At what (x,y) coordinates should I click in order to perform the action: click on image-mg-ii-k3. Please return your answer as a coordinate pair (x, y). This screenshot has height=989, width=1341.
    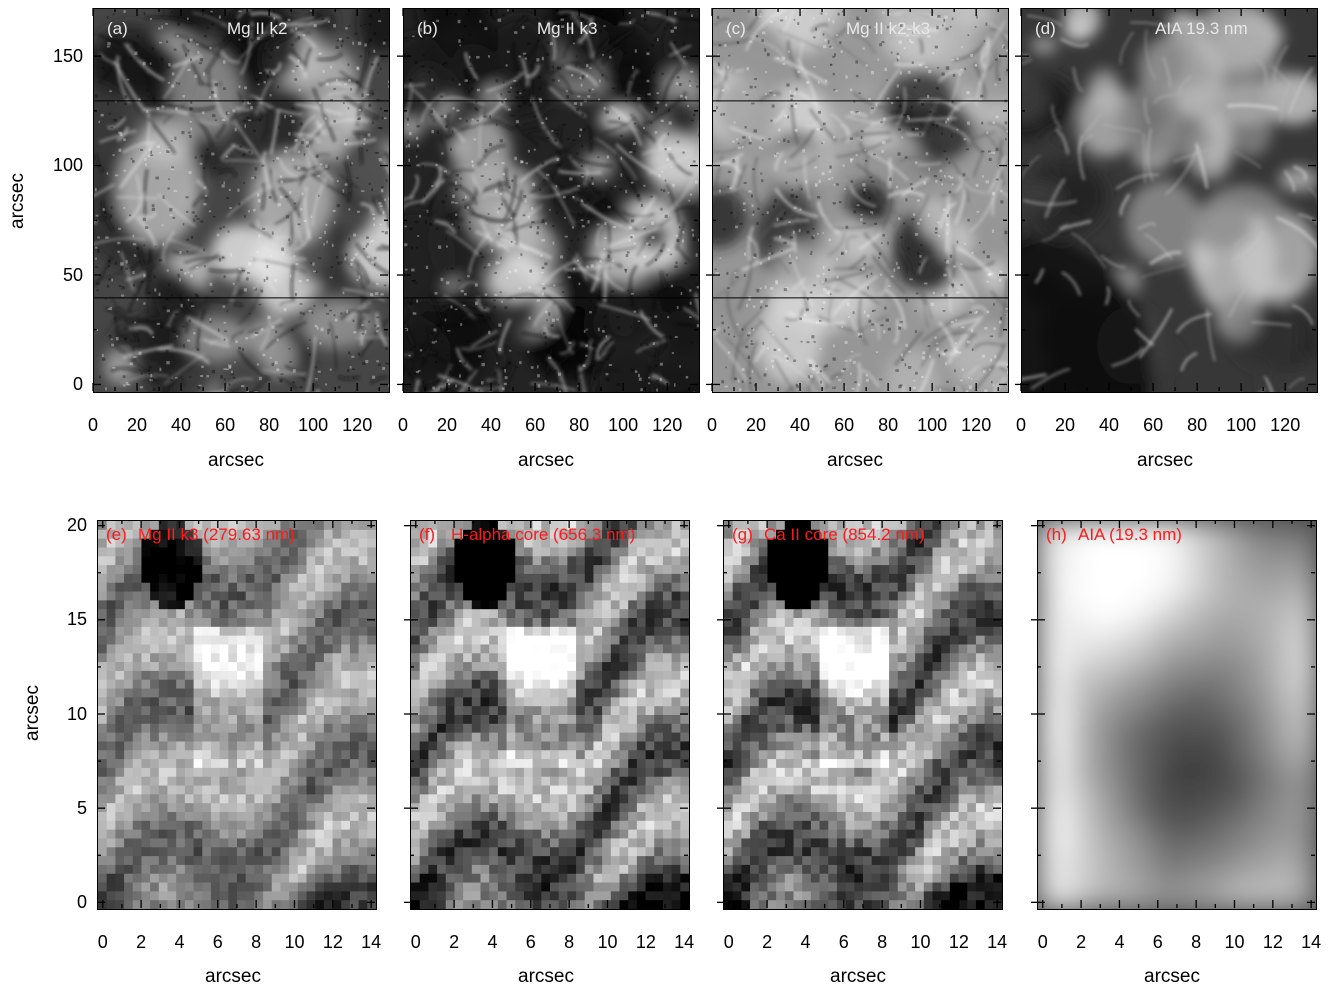
    Looking at the image, I should click on (551, 200).